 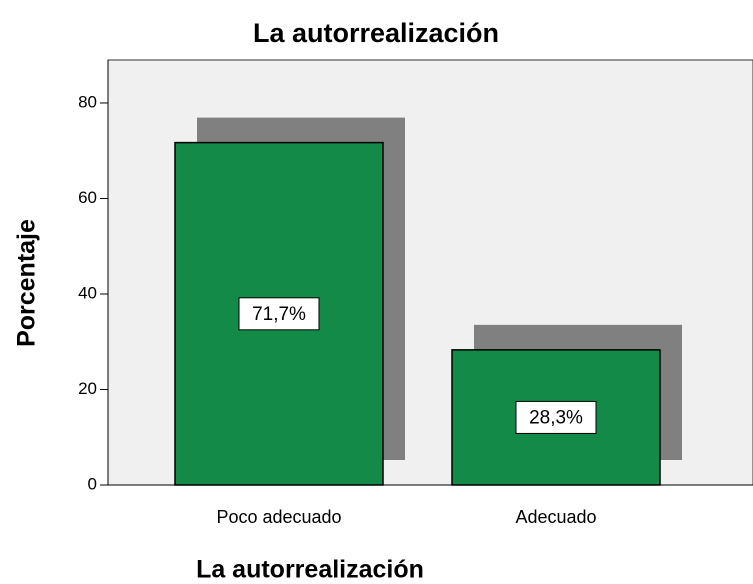 What do you see at coordinates (87, 292) in the screenshot?
I see `y-tick-label: 40` at bounding box center [87, 292].